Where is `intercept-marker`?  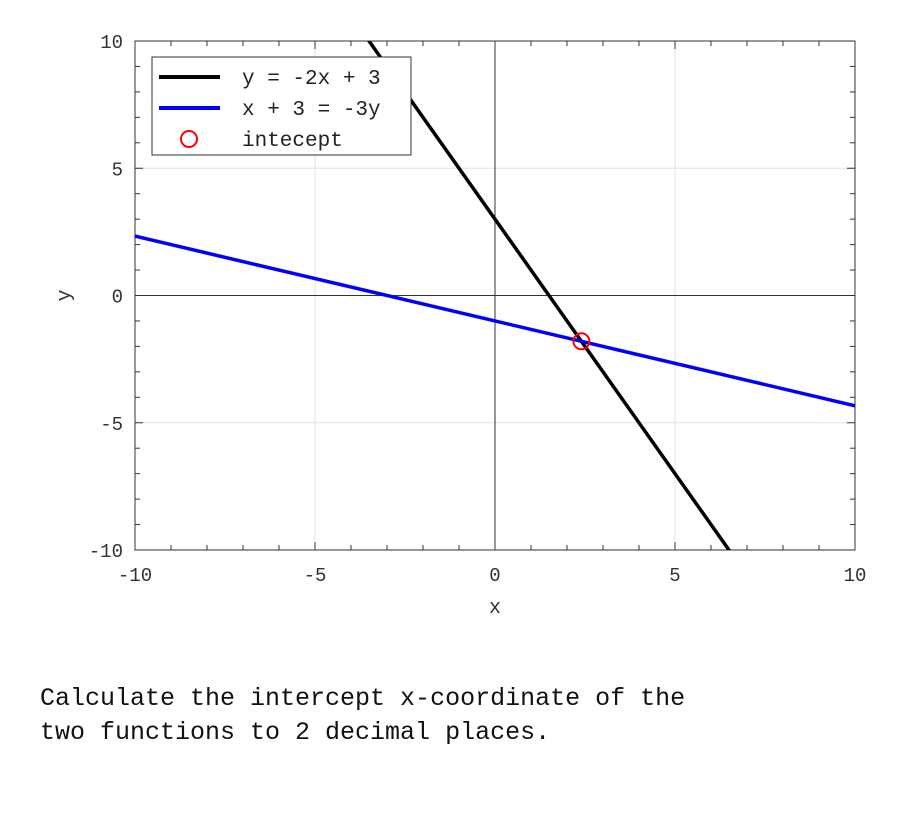
intercept-marker is located at coordinates (581, 341).